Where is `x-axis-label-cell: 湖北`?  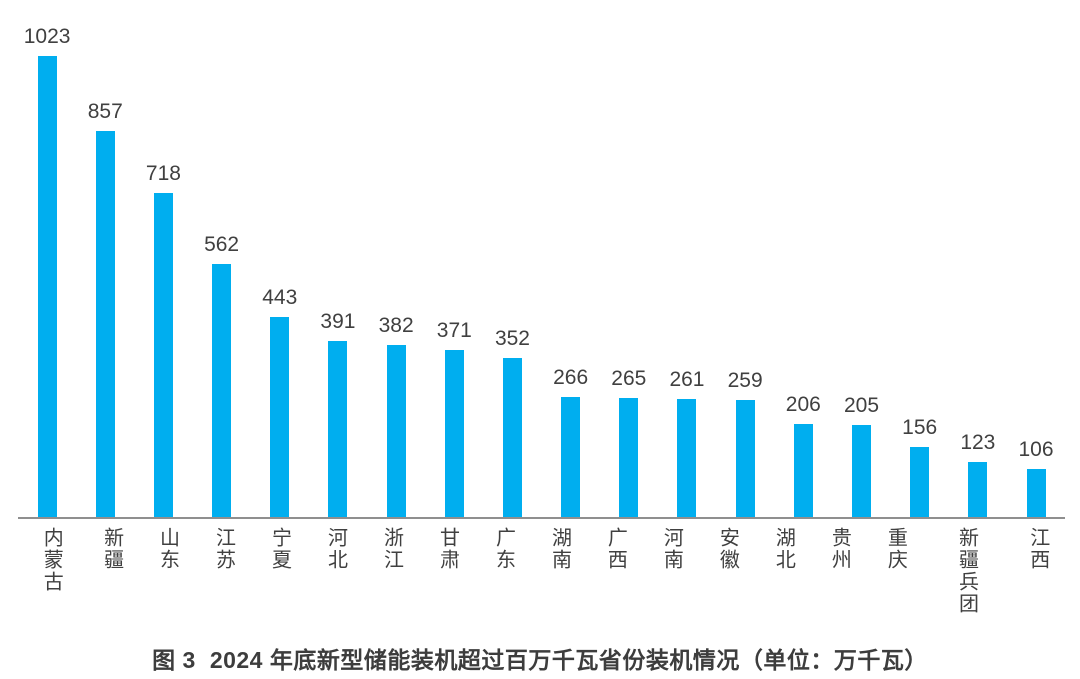 x-axis-label-cell: 湖北 is located at coordinates (783, 549).